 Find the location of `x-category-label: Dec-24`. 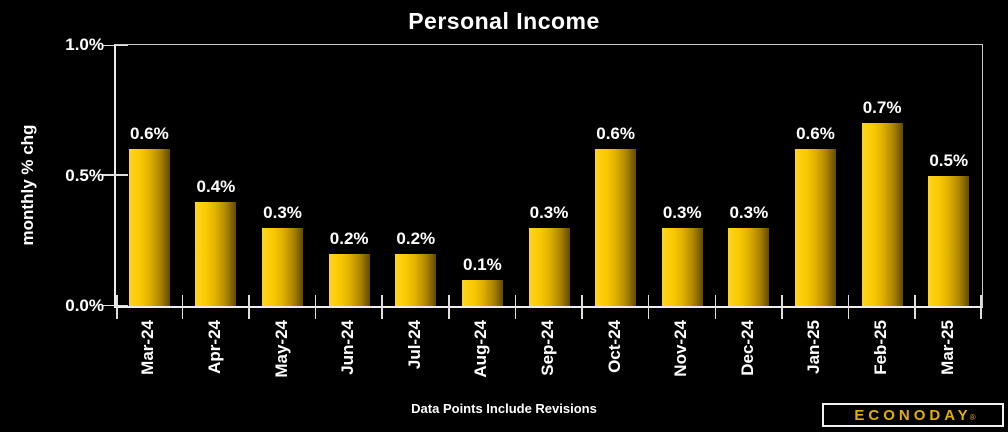

x-category-label: Dec-24 is located at coordinates (747, 348).